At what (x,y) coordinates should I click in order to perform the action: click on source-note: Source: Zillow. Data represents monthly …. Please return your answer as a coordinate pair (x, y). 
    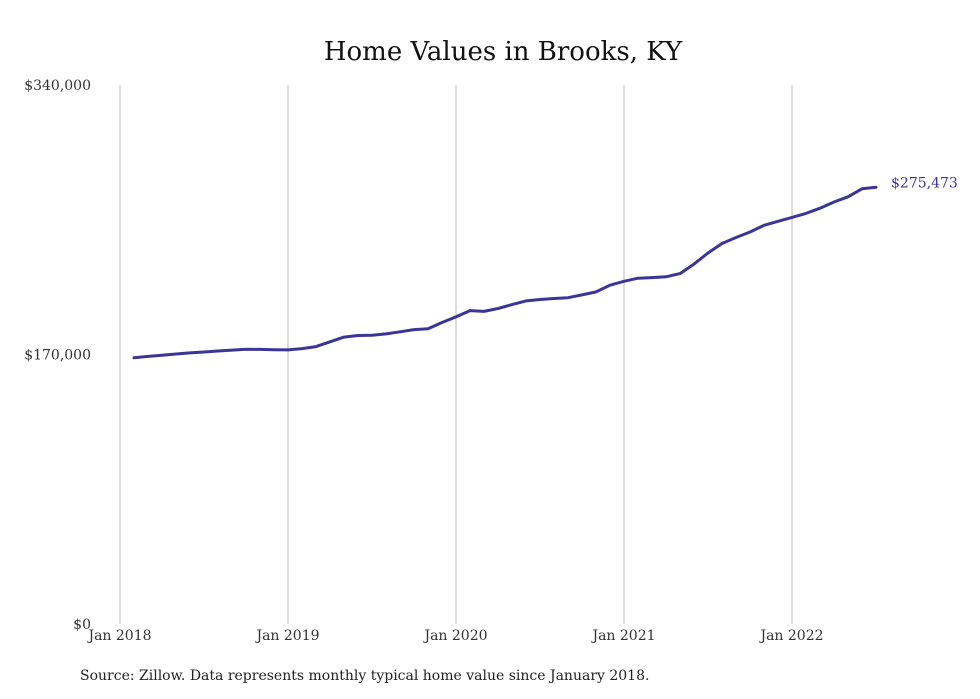
    Looking at the image, I should click on (365, 676).